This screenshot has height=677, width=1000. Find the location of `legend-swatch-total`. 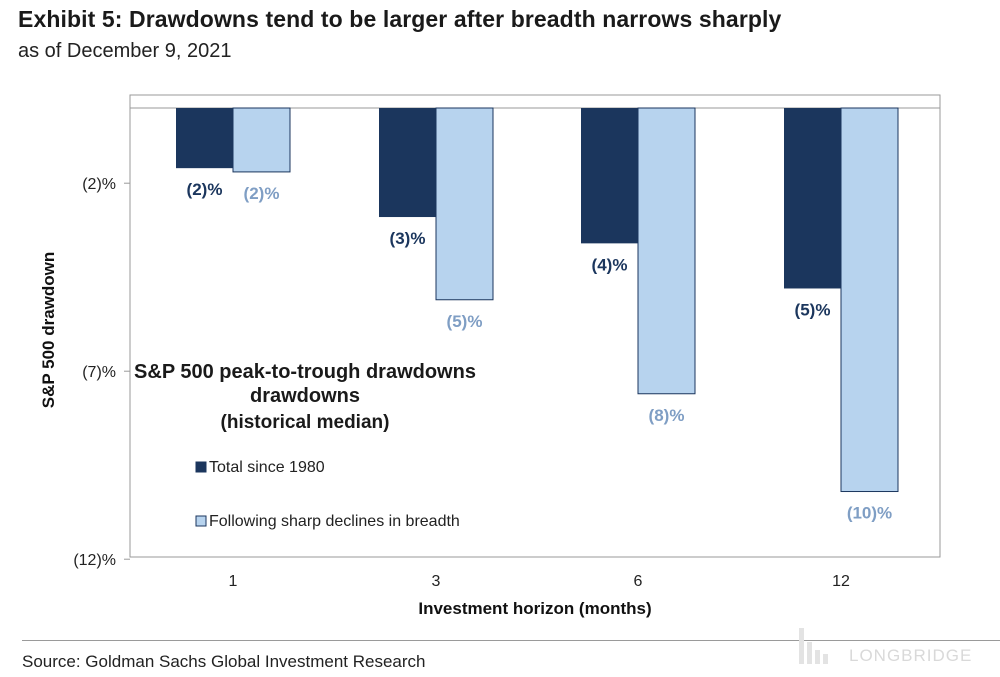

legend-swatch-total is located at coordinates (201, 467).